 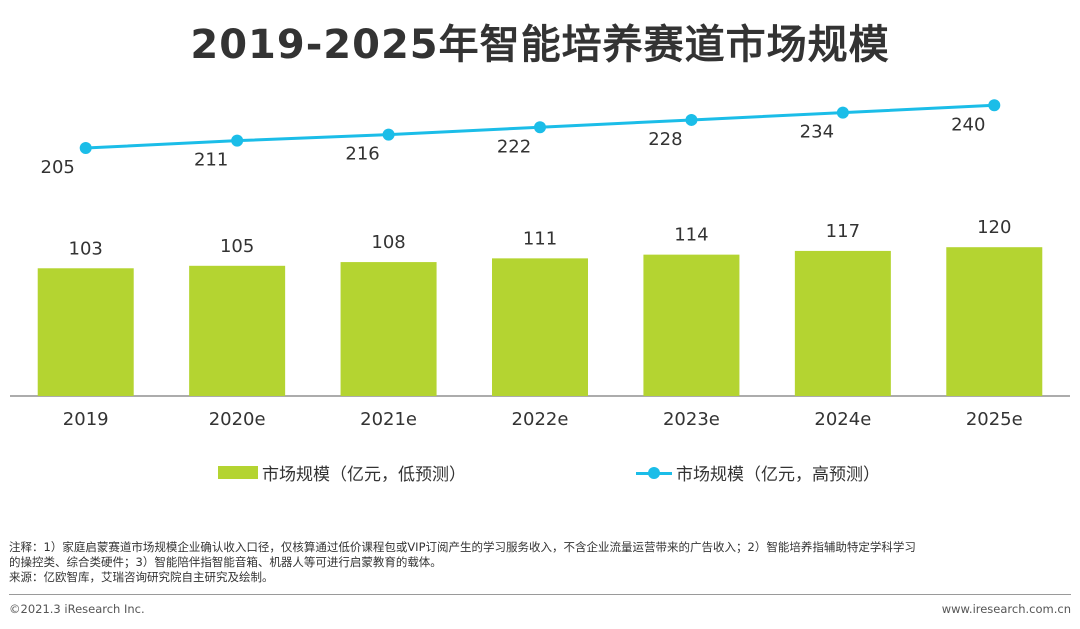 What do you see at coordinates (994, 419) in the screenshot?
I see `x-tick-label-2025e: 2025e` at bounding box center [994, 419].